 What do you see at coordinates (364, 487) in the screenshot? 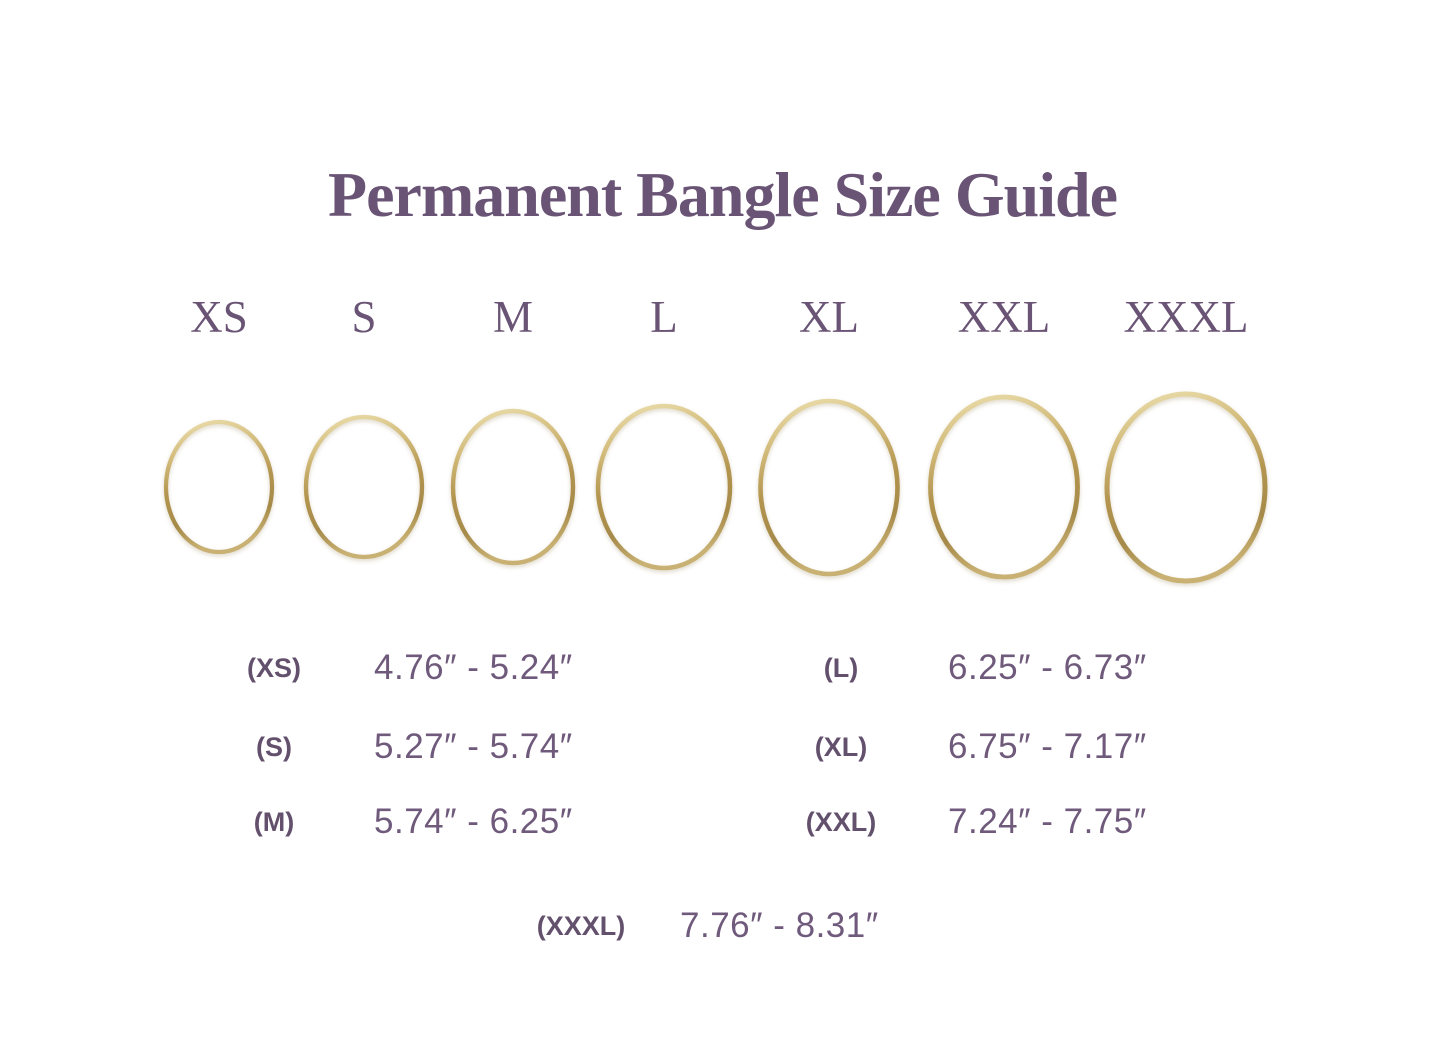
I see `bangle-ring-s` at bounding box center [364, 487].